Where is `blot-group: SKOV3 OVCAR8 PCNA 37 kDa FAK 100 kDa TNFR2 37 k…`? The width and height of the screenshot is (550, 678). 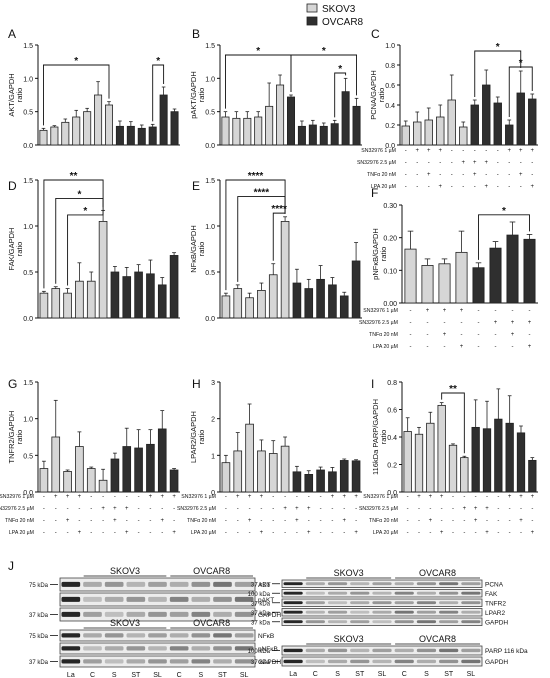
blot-group: SKOV3 OVCAR8 PCNA 37 kDa FAK 100 kDa TNFR2 37 k… is located at coordinates (378, 597).